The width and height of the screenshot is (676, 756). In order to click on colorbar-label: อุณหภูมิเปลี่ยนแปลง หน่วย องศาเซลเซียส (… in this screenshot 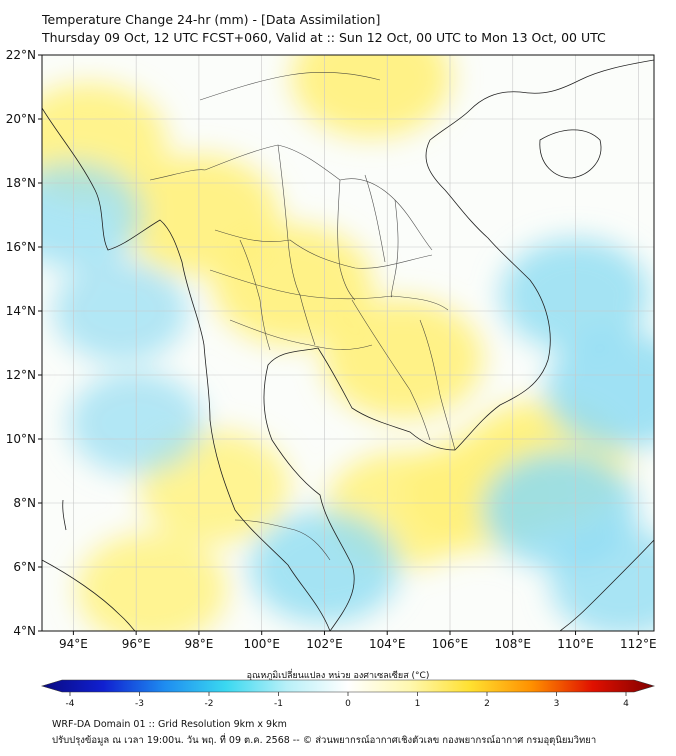, I will do `click(338, 676)`.